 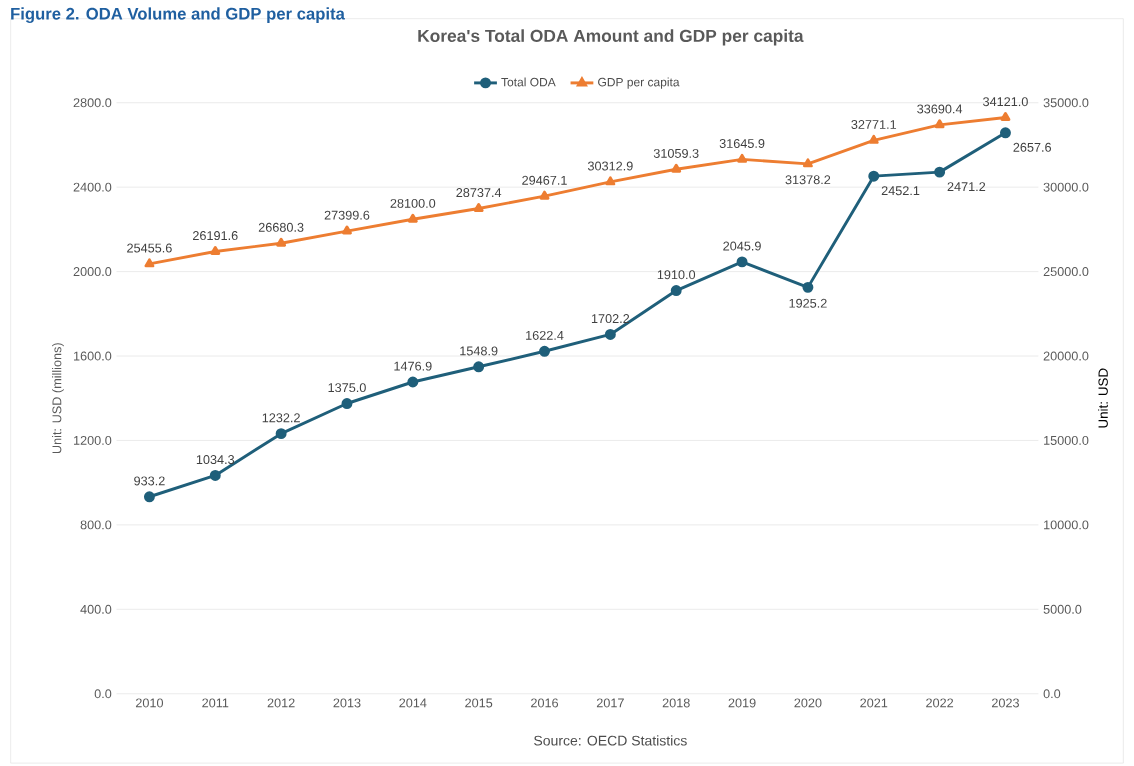 What do you see at coordinates (215, 703) in the screenshot?
I see `x-tick-label: 2011` at bounding box center [215, 703].